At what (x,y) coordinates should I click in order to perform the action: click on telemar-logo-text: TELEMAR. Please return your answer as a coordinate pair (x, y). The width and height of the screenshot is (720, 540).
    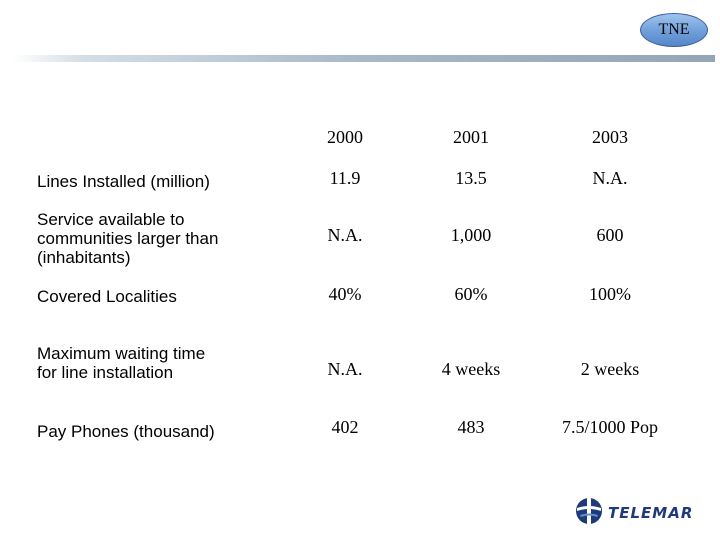
    Looking at the image, I should click on (651, 513).